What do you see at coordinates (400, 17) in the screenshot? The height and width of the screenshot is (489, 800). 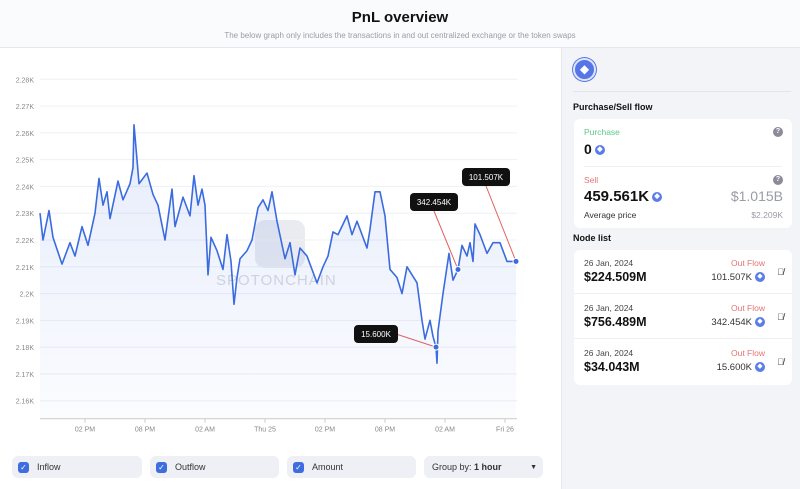 I see `page-title: PnL overview` at bounding box center [400, 17].